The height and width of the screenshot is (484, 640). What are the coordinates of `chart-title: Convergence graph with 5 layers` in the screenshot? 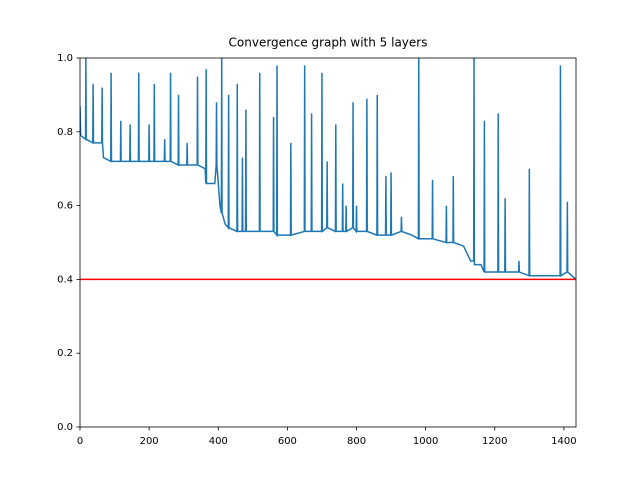 It's located at (328, 43).